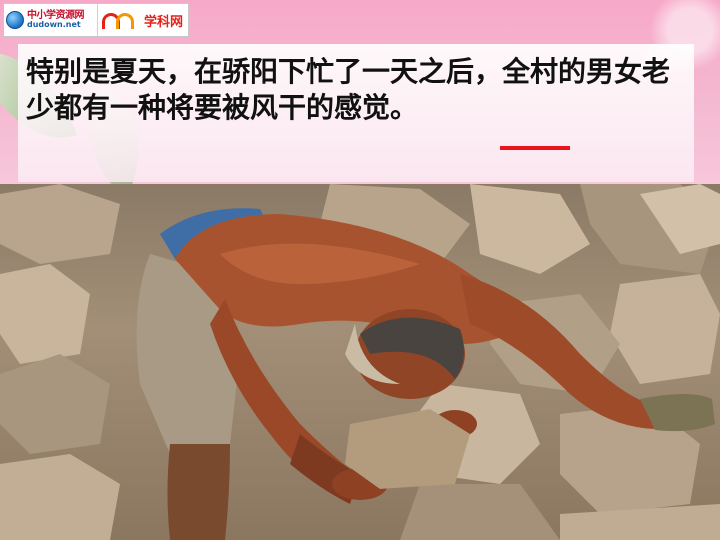 Image resolution: width=720 pixels, height=540 pixels. Describe the element at coordinates (348, 89) in the screenshot. I see `slide-text: 特别是夏天，在骄阳下忙了一天之后，全村的男女老少都有一种将要被风干的感觉。` at that location.